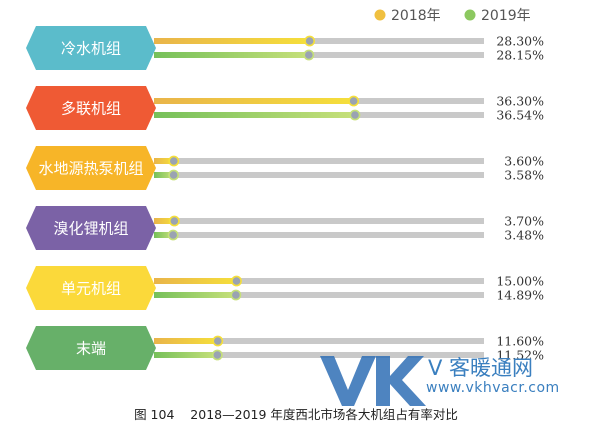 Image resolution: width=592 pixels, height=434 pixels. Describe the element at coordinates (506, 16) in the screenshot. I see `legend-label: 2019年` at that location.